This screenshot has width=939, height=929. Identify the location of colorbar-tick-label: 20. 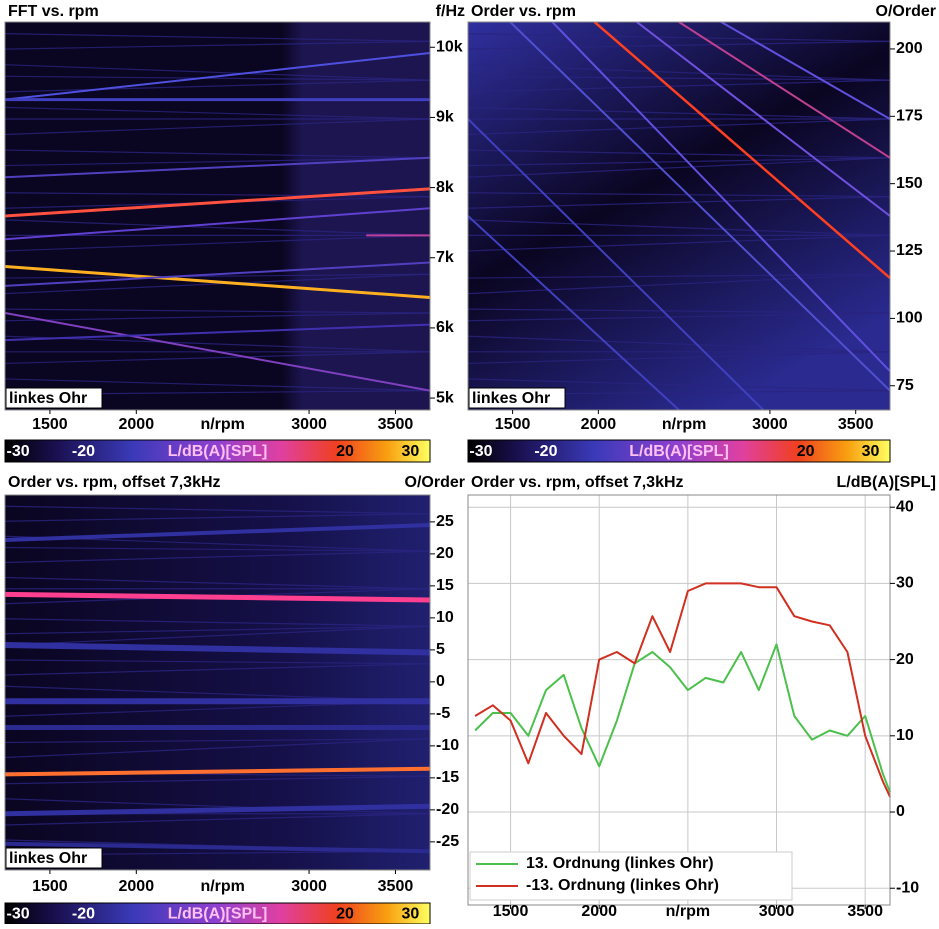
(806, 451).